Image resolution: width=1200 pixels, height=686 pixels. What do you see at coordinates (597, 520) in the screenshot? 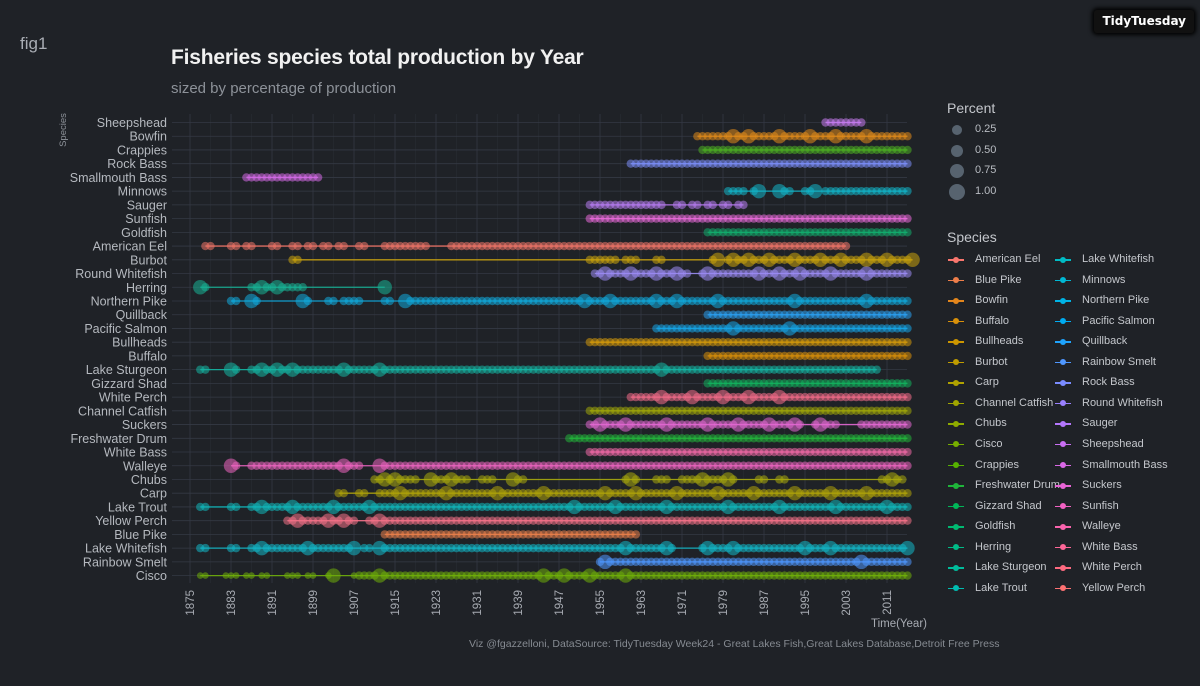
I see `series-yellow-perch` at bounding box center [597, 520].